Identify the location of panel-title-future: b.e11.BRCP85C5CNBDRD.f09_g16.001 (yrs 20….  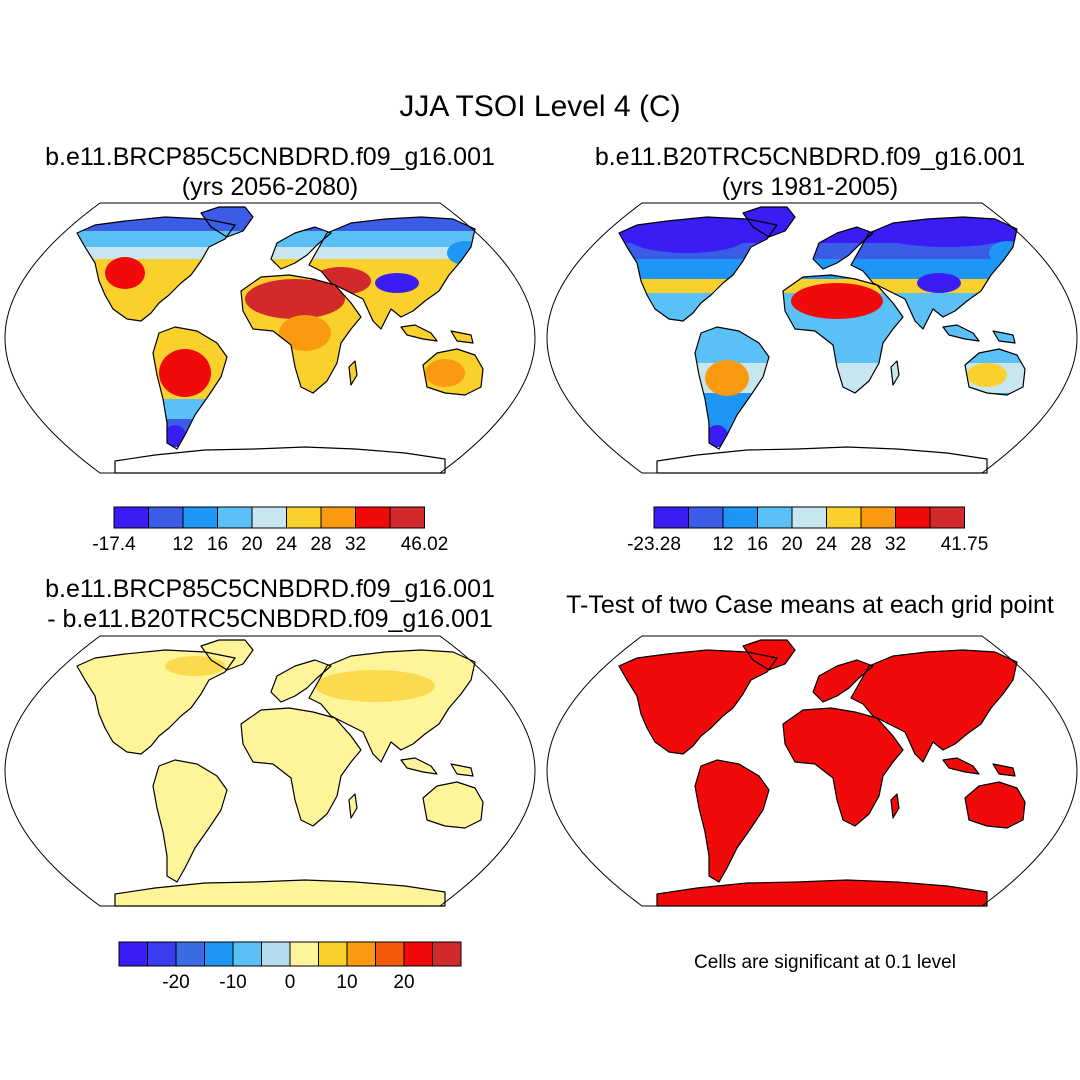
(270, 172).